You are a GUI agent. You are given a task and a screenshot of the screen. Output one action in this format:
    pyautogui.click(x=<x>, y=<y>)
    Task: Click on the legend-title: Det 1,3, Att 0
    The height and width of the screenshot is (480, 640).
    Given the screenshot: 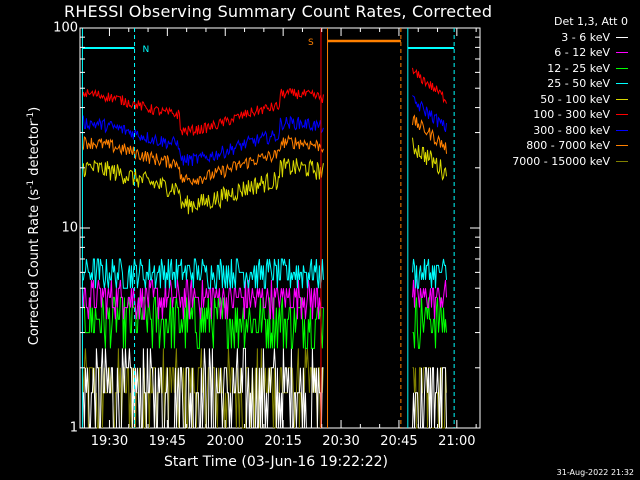 What is the action you would take?
    pyautogui.click(x=591, y=22)
    